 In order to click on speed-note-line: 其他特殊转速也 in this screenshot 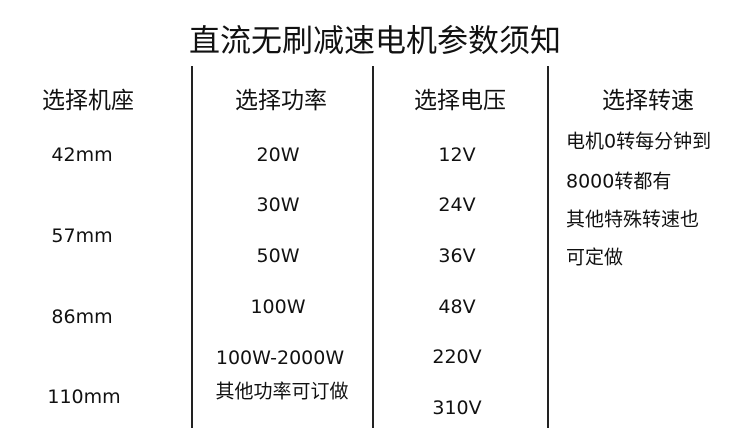, I will do `click(633, 219)`.